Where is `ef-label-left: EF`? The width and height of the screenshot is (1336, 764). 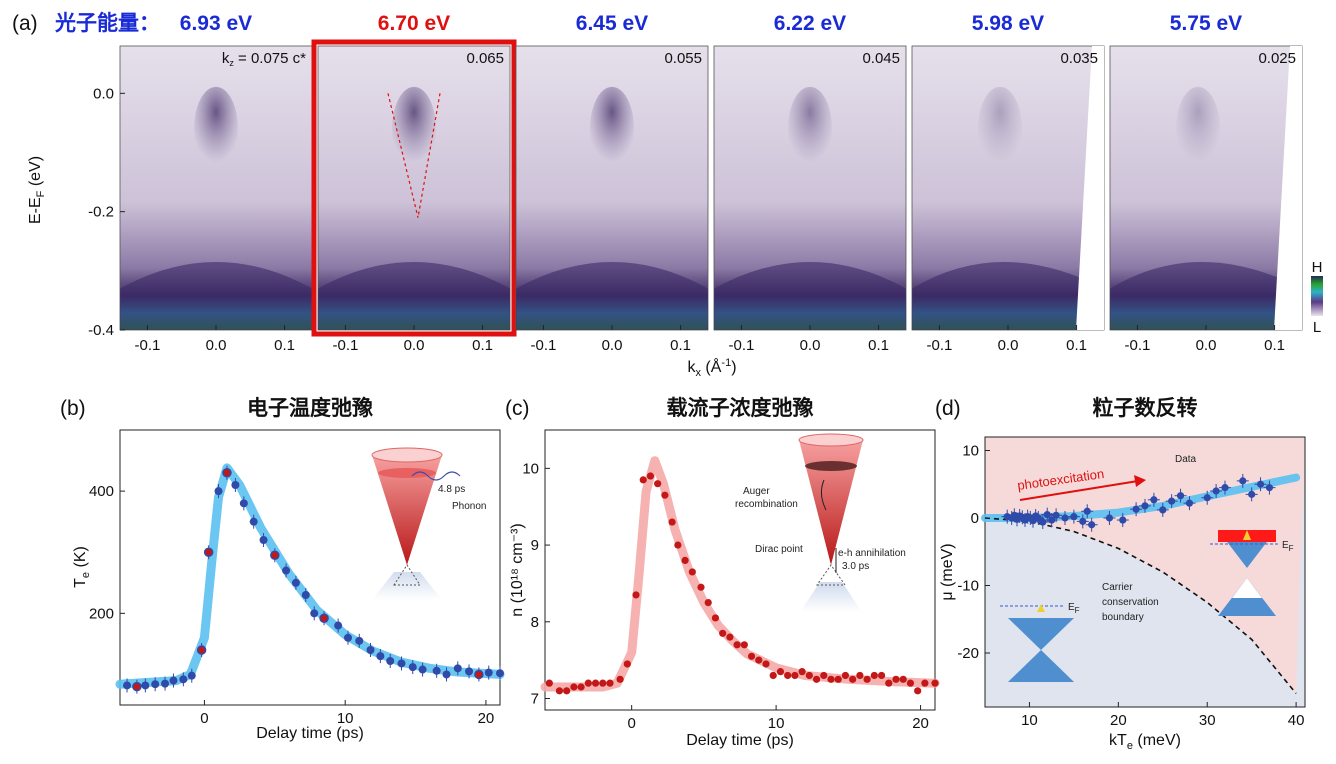 ef-label-left: EF is located at coordinates (1074, 608).